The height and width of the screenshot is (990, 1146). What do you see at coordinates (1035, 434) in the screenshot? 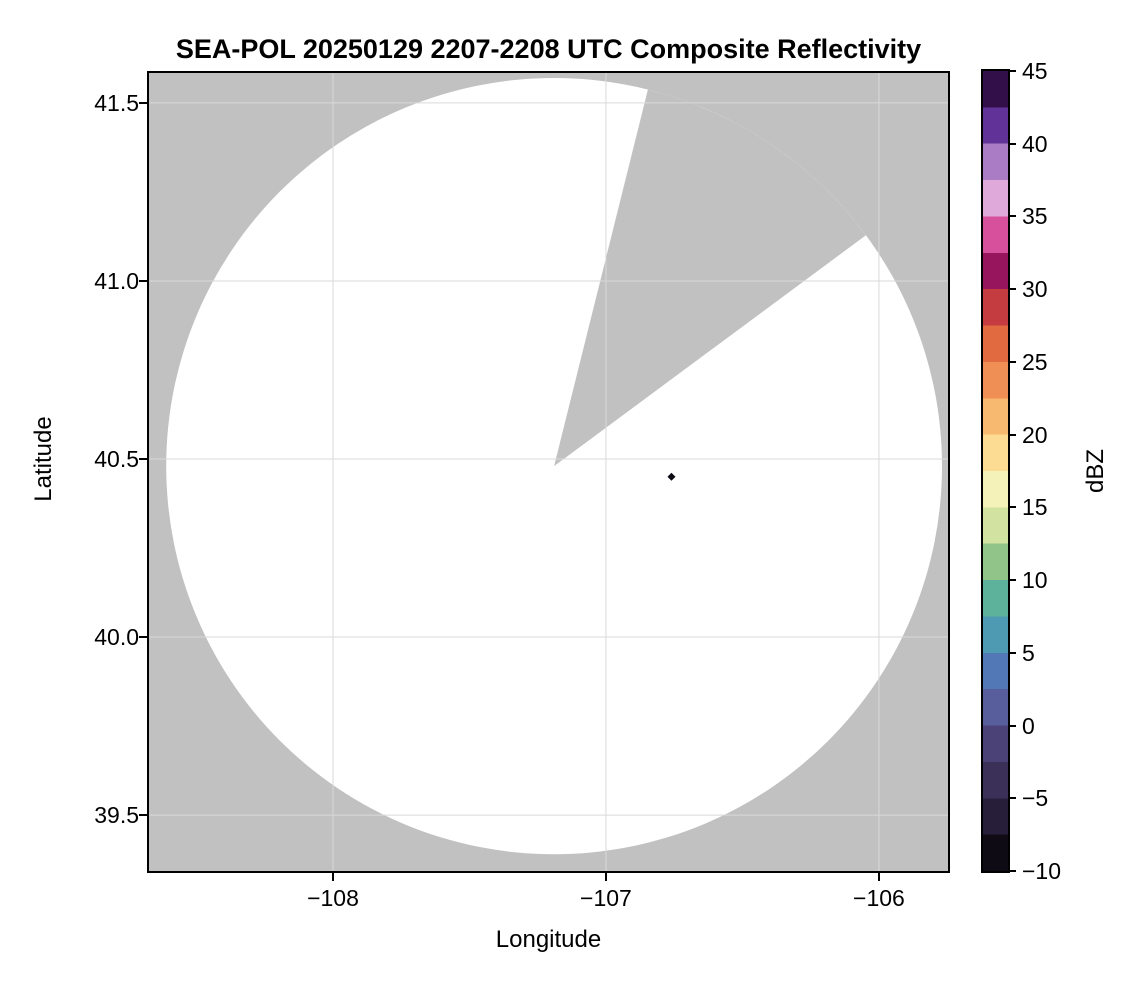
I see `colorbar-tick-label: 20` at bounding box center [1035, 434].